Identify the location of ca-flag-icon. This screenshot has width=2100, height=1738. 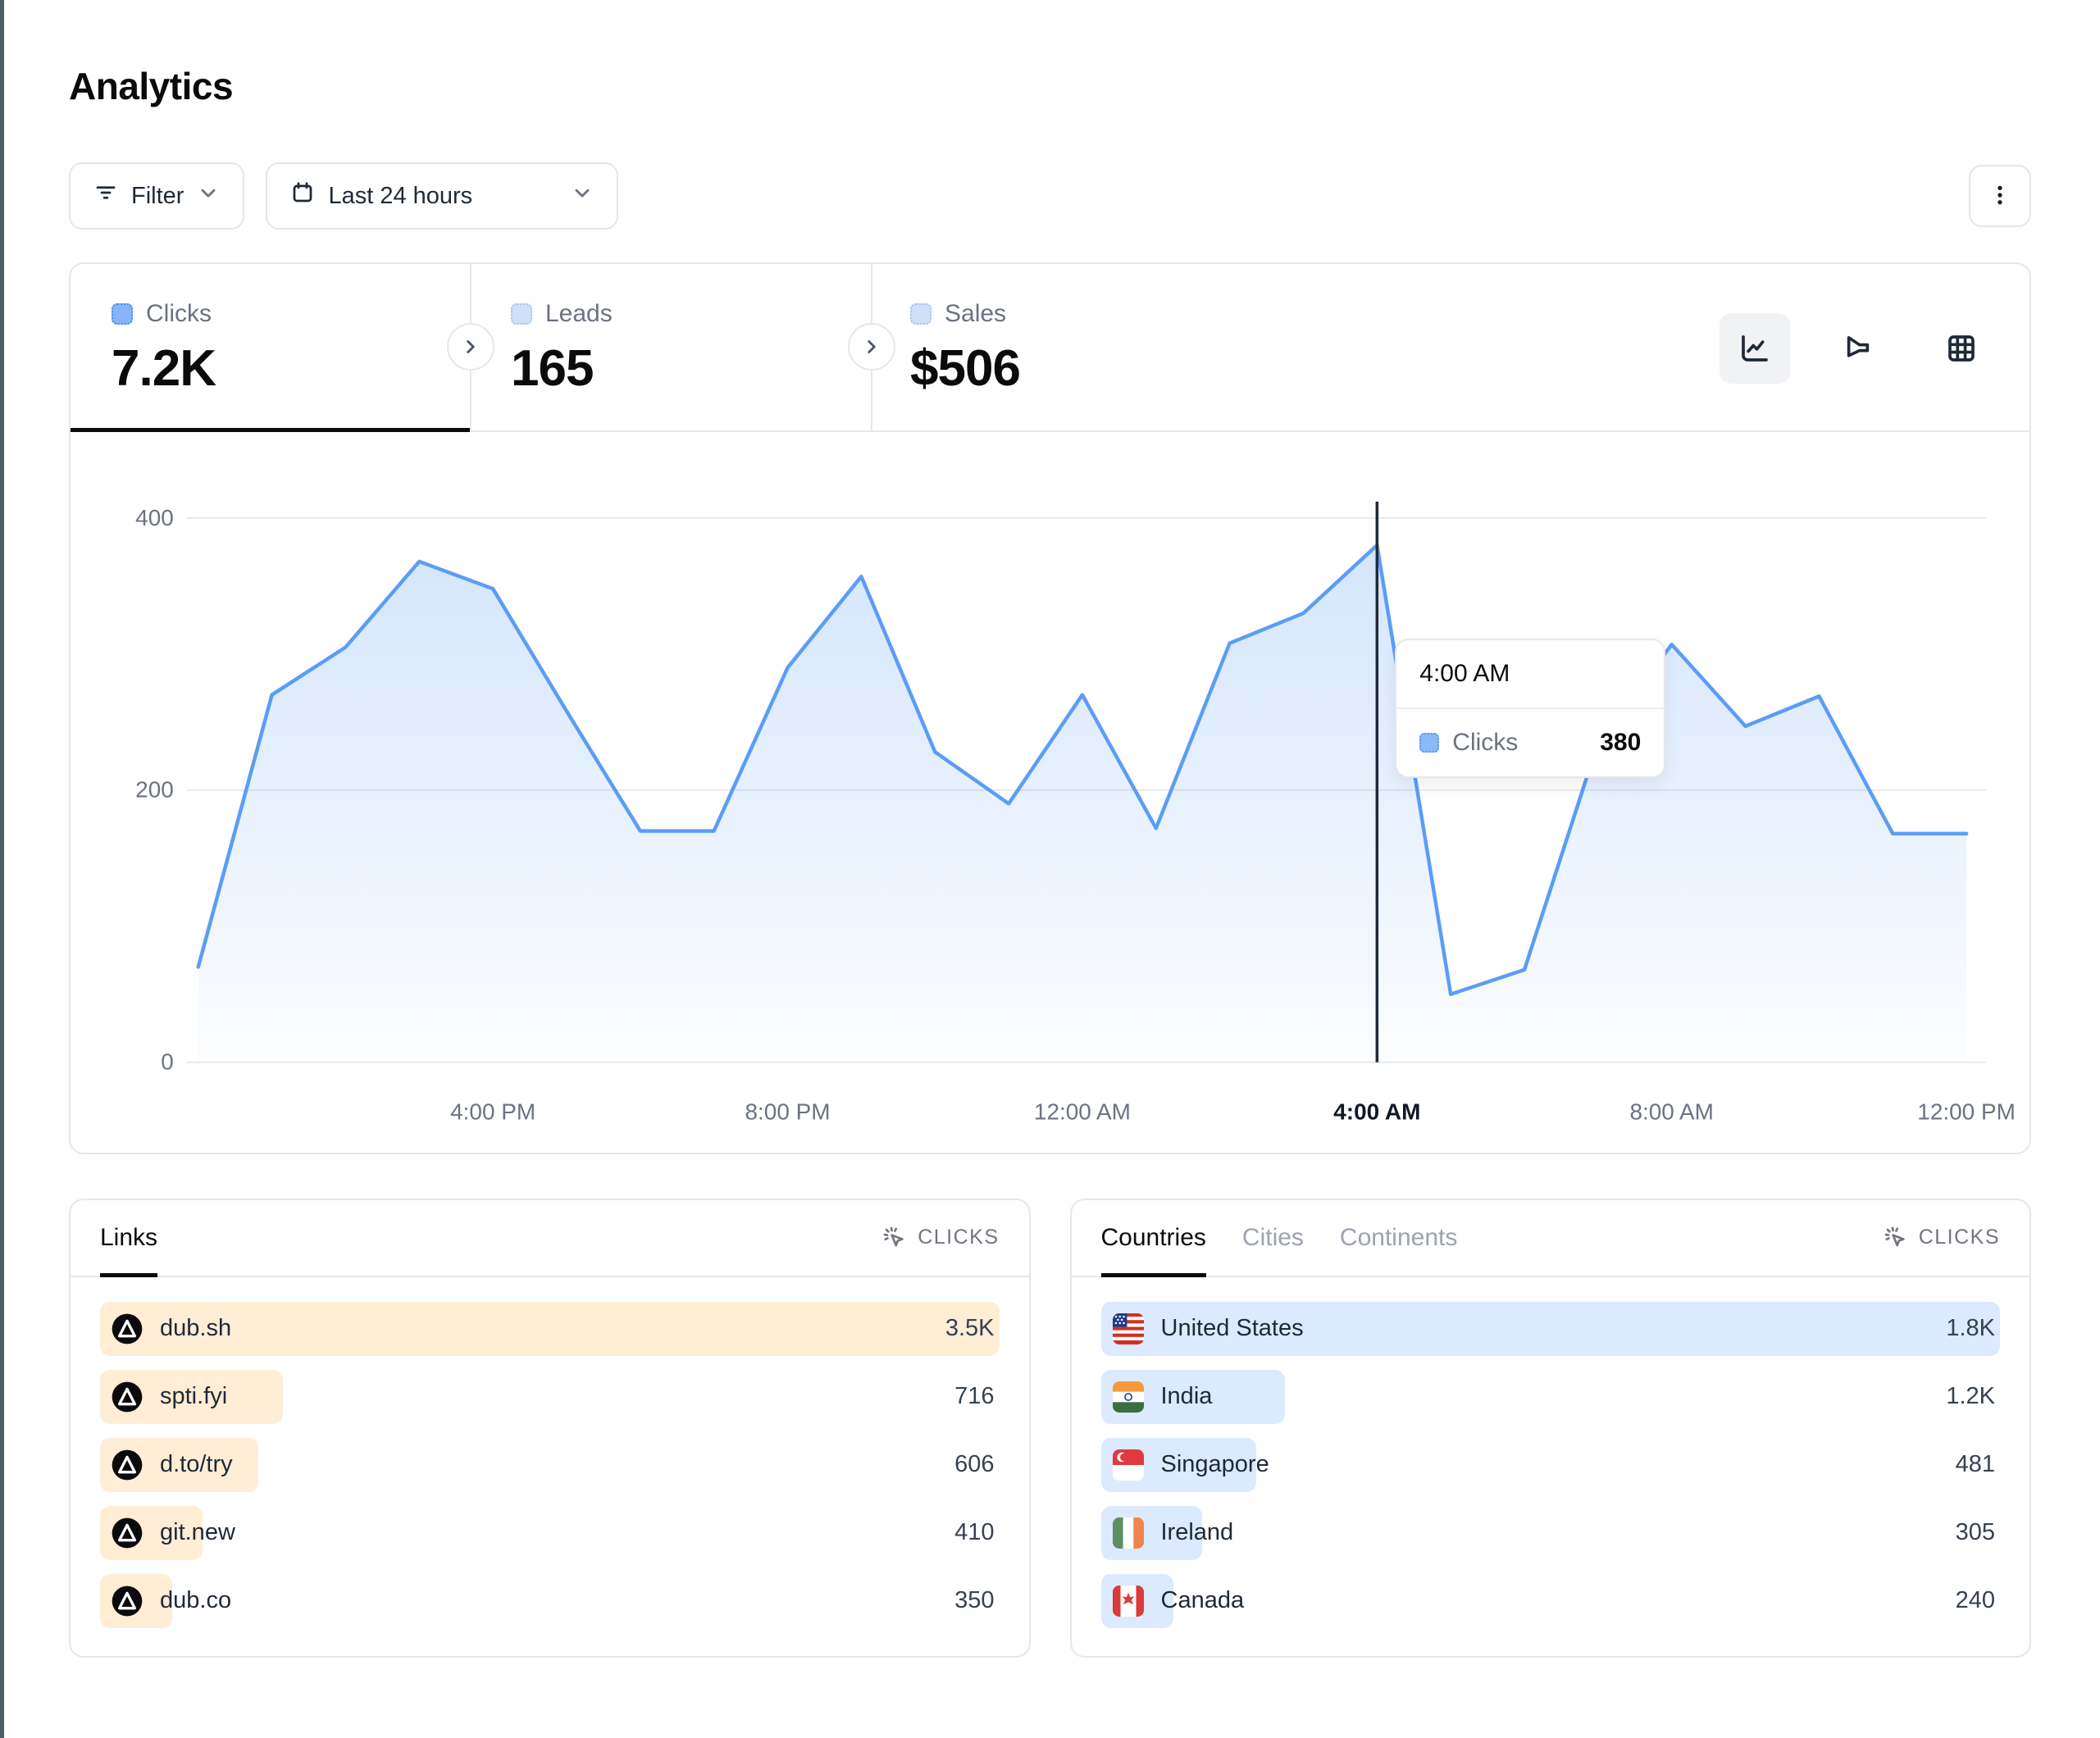
(1128, 1601).